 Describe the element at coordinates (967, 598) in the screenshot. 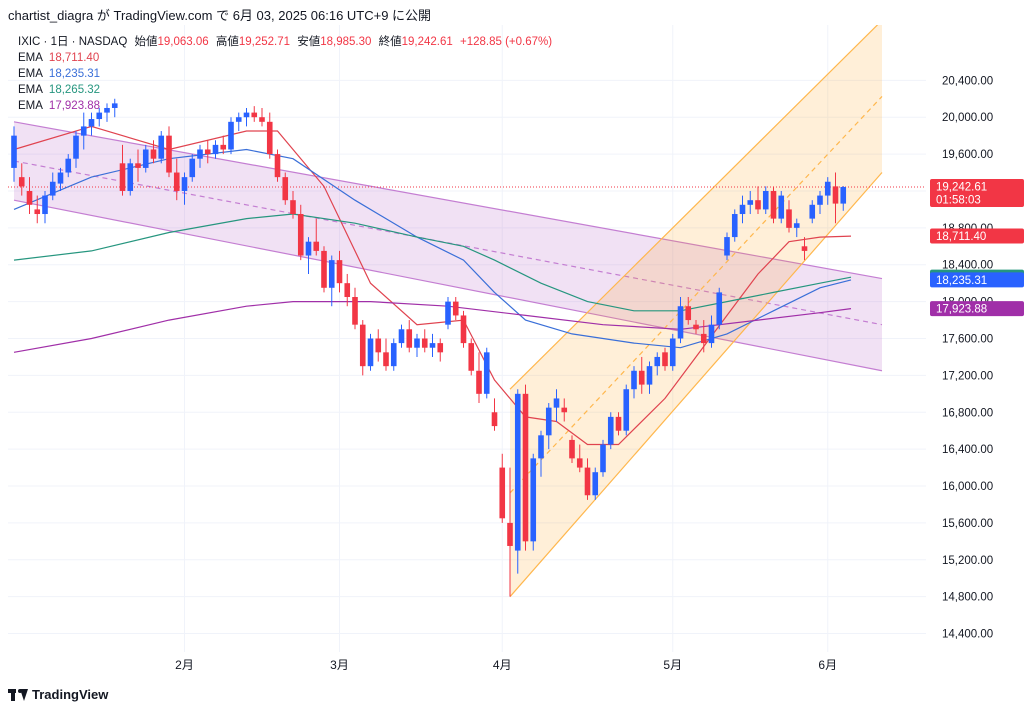

I see `y-tick-label: 14,800.00` at that location.